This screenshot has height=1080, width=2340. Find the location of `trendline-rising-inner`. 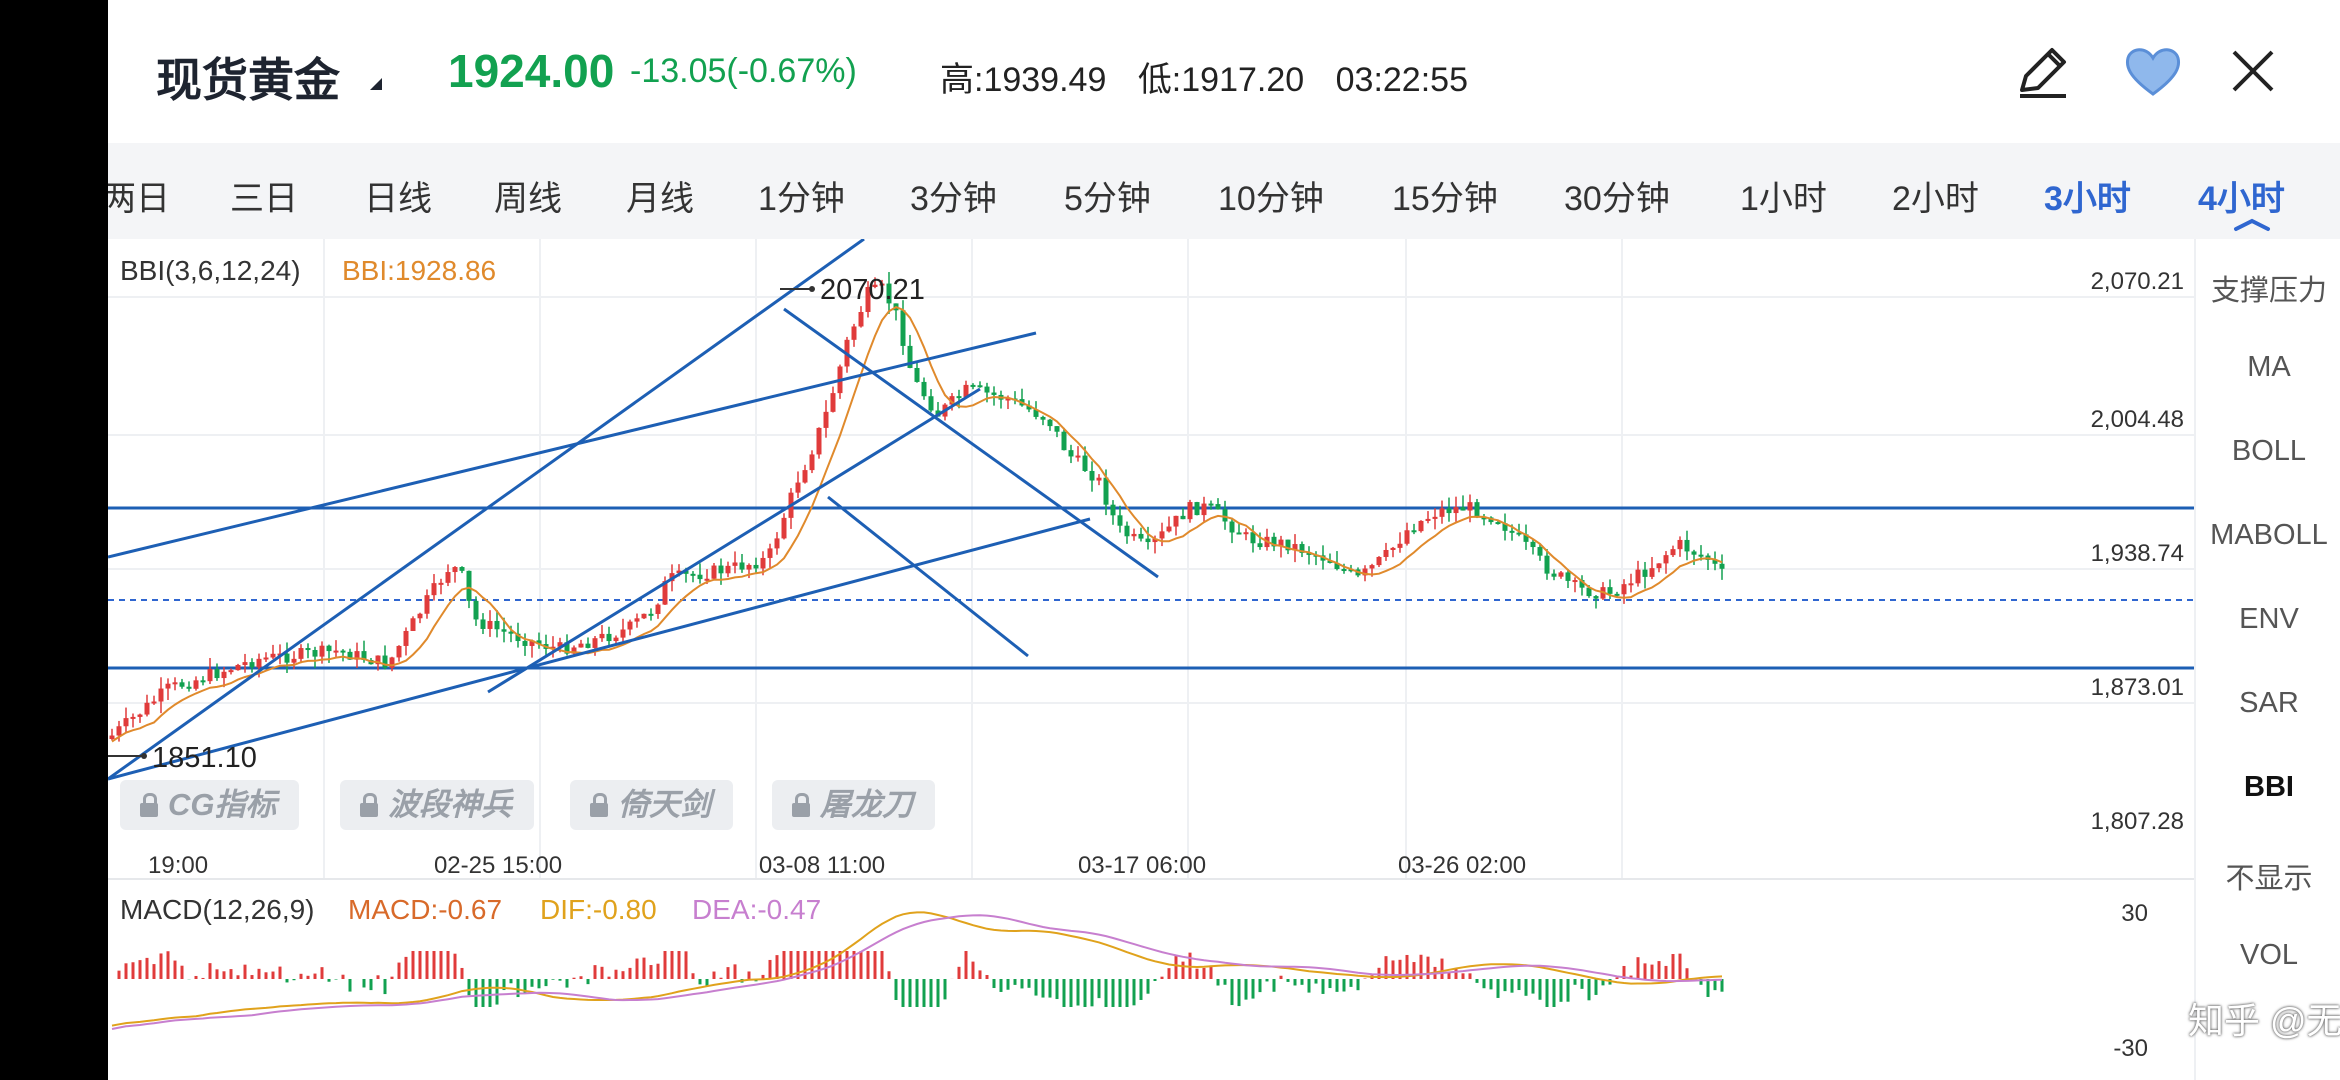

trendline-rising-inner is located at coordinates (734, 540).